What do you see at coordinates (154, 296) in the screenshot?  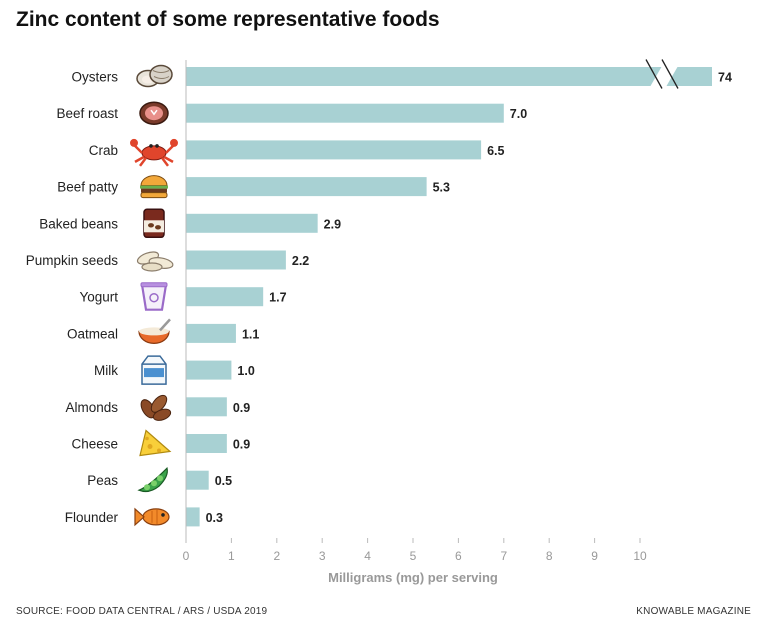 I see `yogurt-icon` at bounding box center [154, 296].